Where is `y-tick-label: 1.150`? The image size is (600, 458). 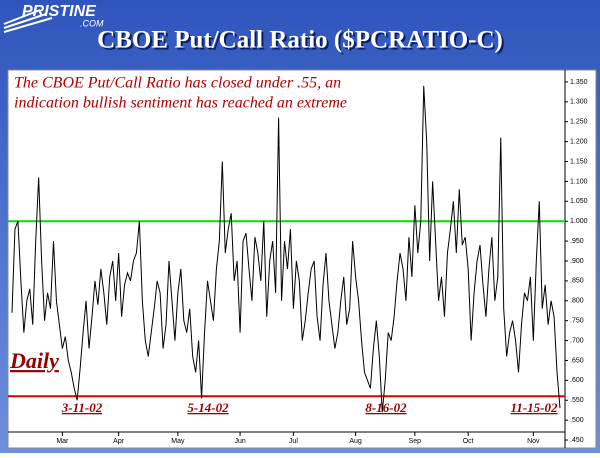
y-tick-label: 1.150 is located at coordinates (579, 161).